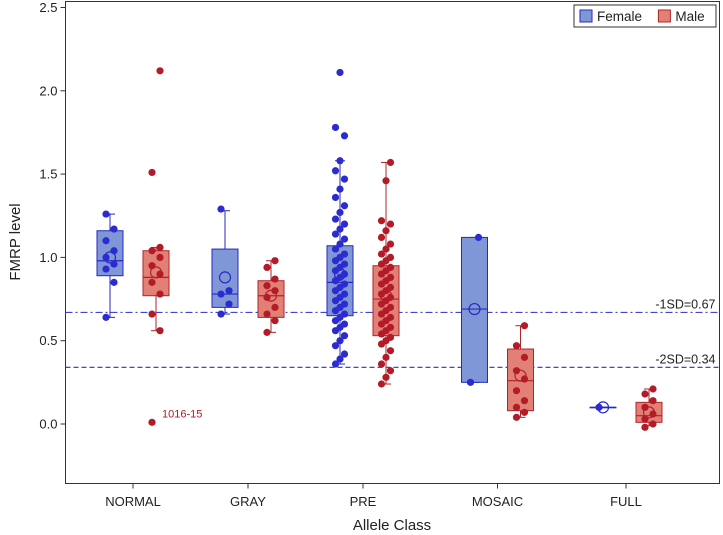  Describe the element at coordinates (15, 241) in the screenshot. I see `y-axis-title: FMRP level` at that location.